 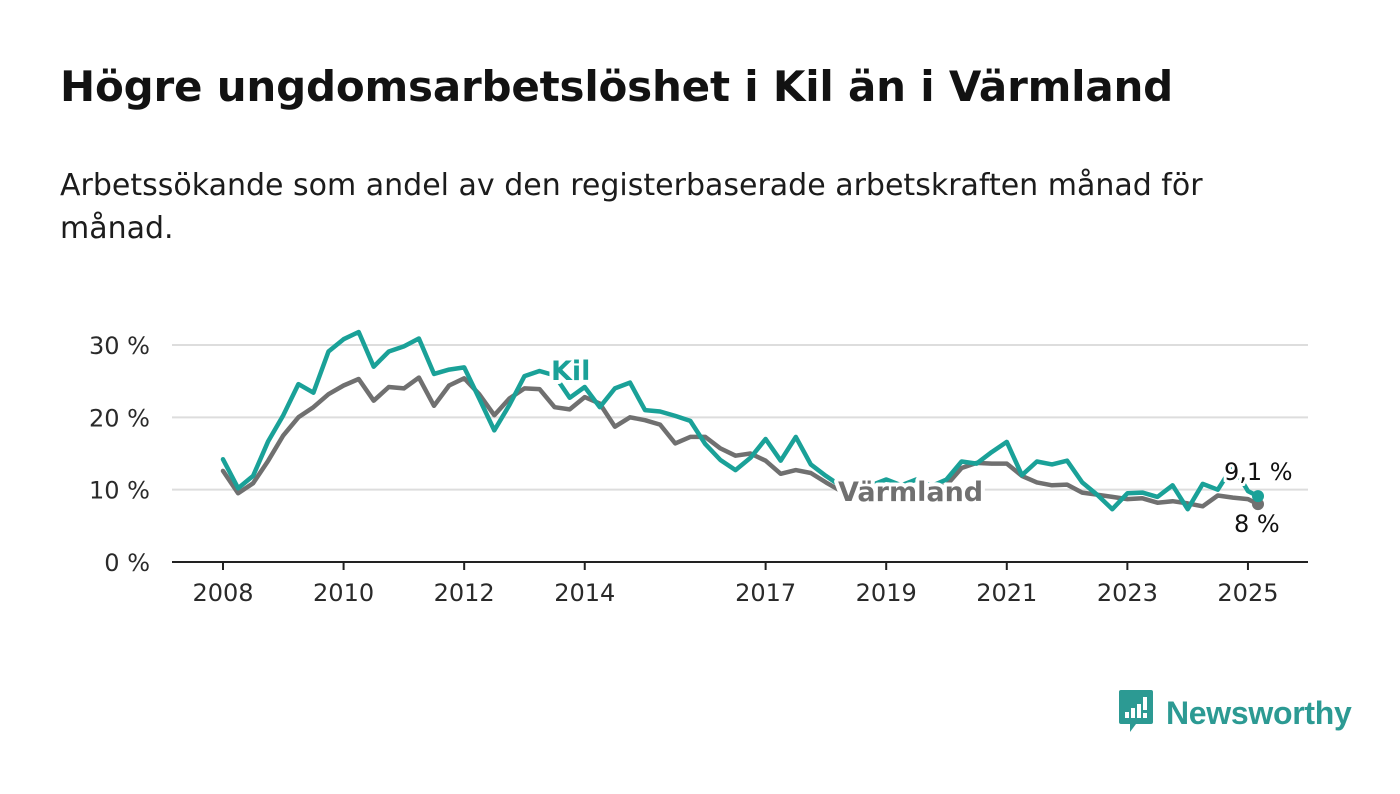 What do you see at coordinates (1136, 713) in the screenshot?
I see `bar-chart-speech-bubble-icon` at bounding box center [1136, 713].